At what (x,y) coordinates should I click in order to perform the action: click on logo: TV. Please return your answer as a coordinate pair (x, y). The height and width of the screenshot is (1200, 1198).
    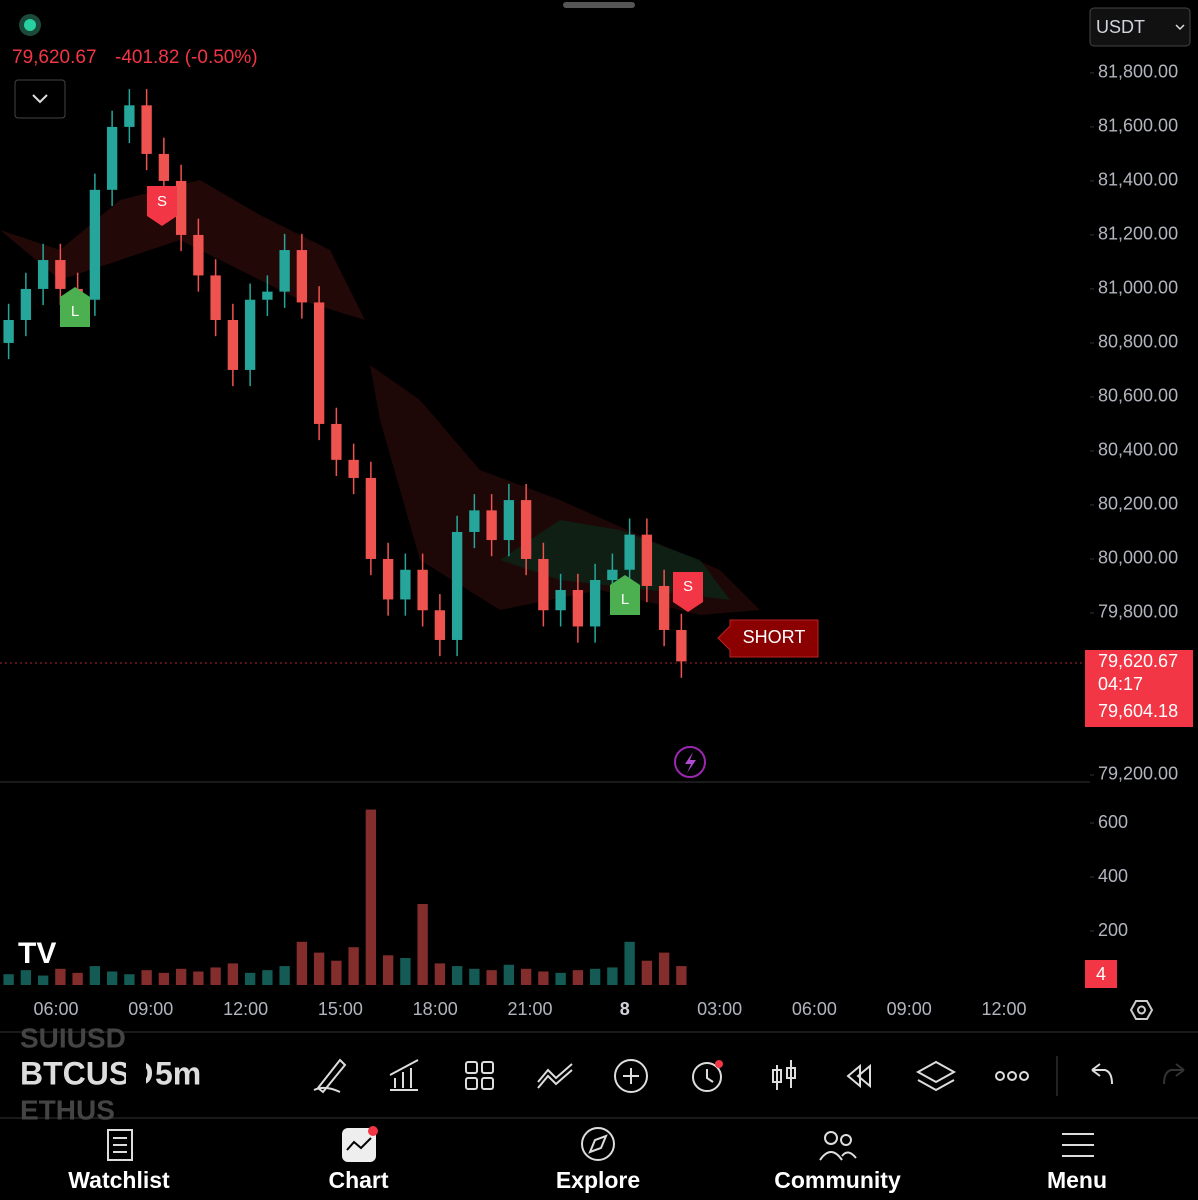
    Looking at the image, I should click on (37, 953).